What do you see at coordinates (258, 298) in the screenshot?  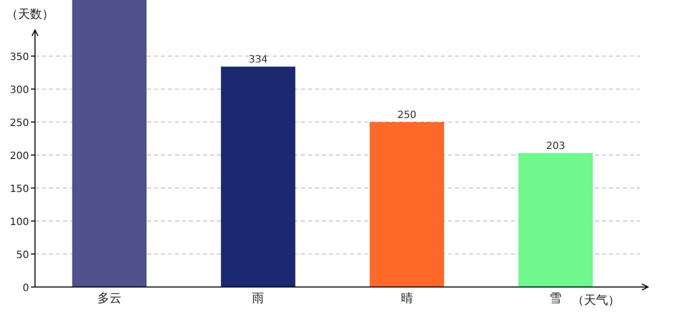 I see `x-tick-label: 雨` at bounding box center [258, 298].